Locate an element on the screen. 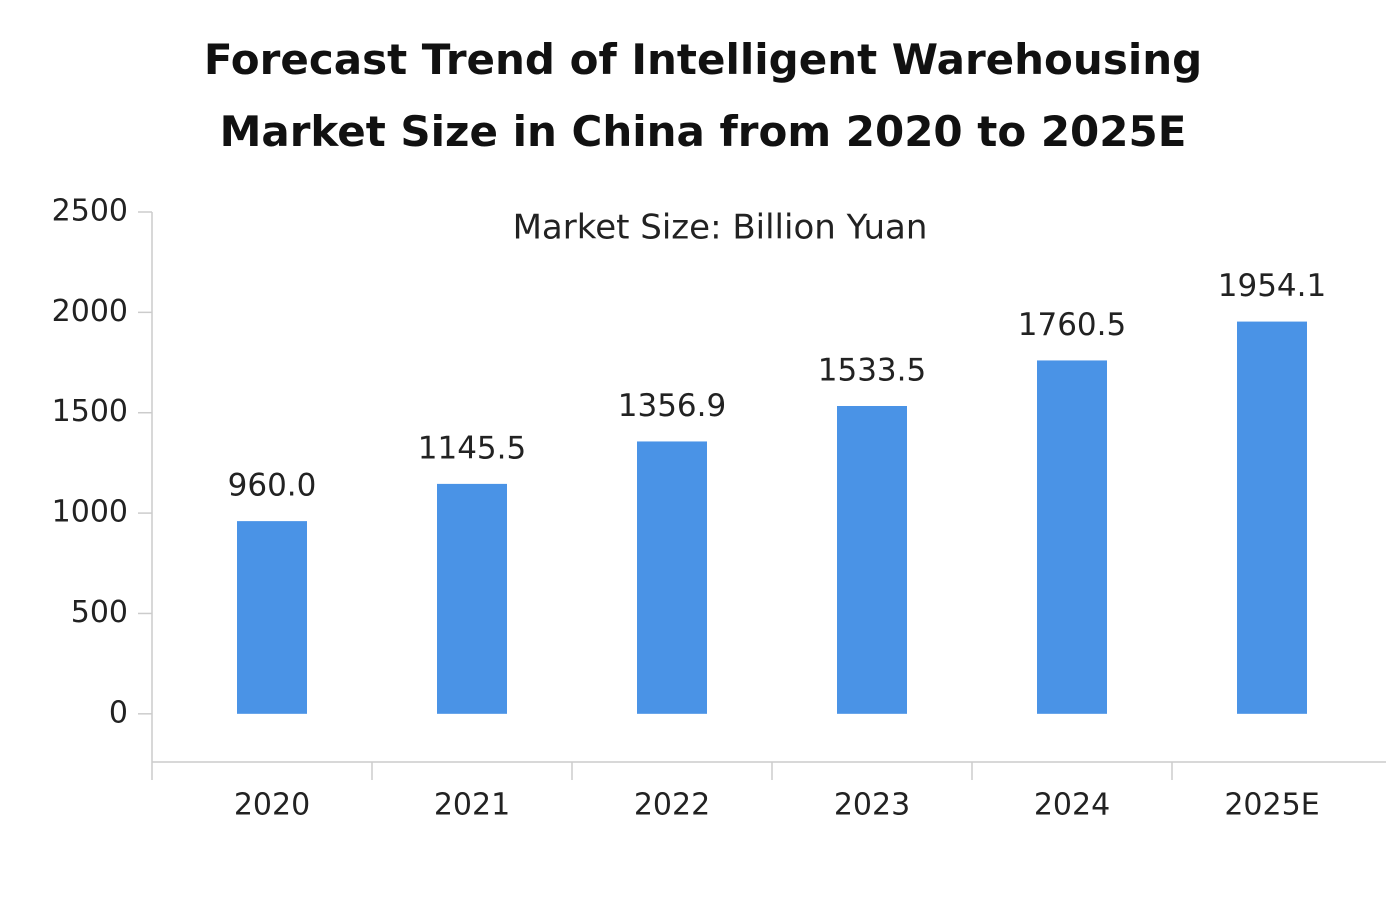 The width and height of the screenshot is (1386, 924). value-label: 1954.1 is located at coordinates (1272, 286).